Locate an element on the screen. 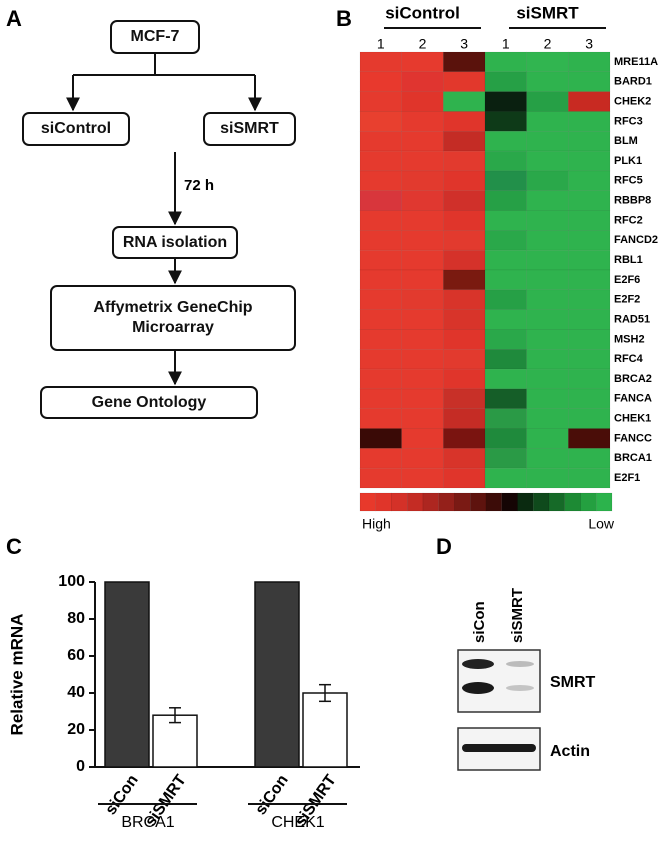 Image resolution: width=666 pixels, height=862 pixels. gene-label: RBBP8 is located at coordinates (632, 201).